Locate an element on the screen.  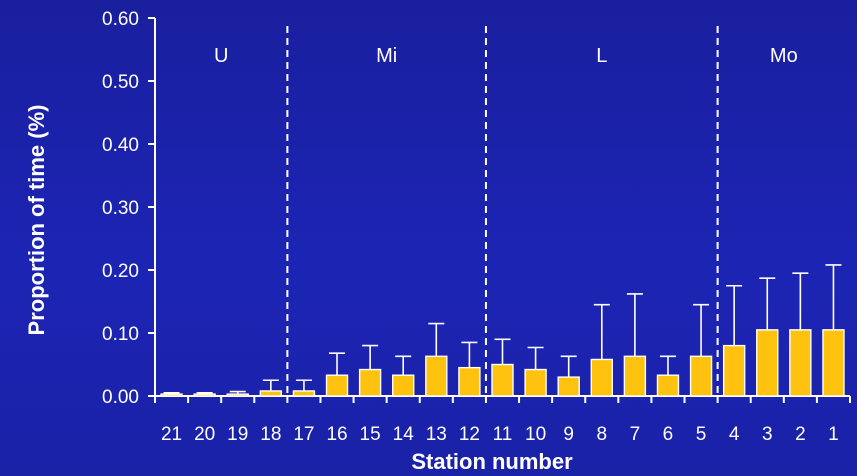
y-tick-label: 0.60 is located at coordinates (120, 19).